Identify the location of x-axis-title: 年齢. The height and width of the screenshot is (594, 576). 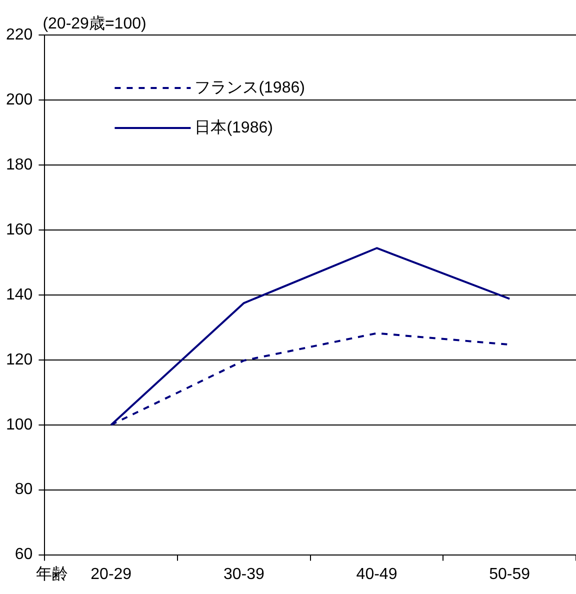
(52, 574).